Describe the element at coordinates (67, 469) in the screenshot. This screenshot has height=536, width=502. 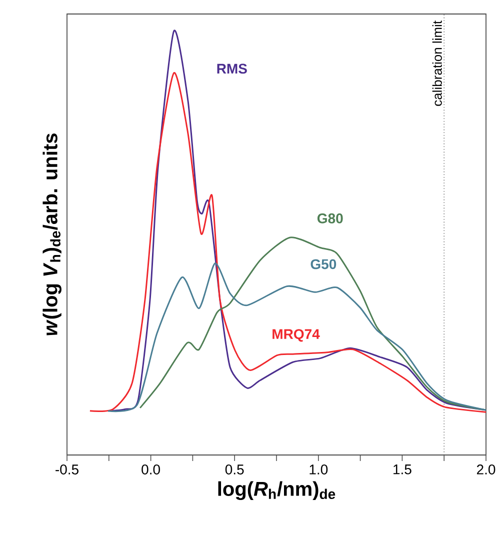
I see `x-tick-label: -0.5` at that location.